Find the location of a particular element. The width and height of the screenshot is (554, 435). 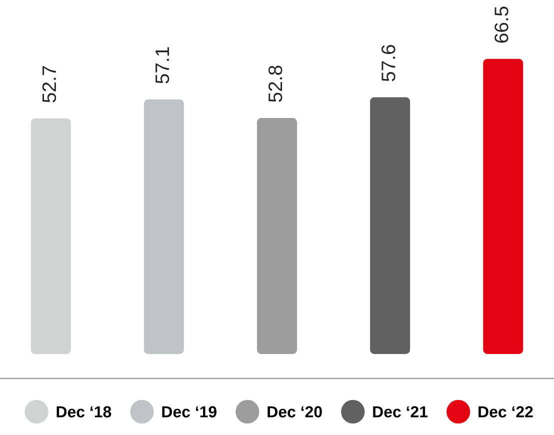

x-tick-label: Dec ‘18 is located at coordinates (84, 412).